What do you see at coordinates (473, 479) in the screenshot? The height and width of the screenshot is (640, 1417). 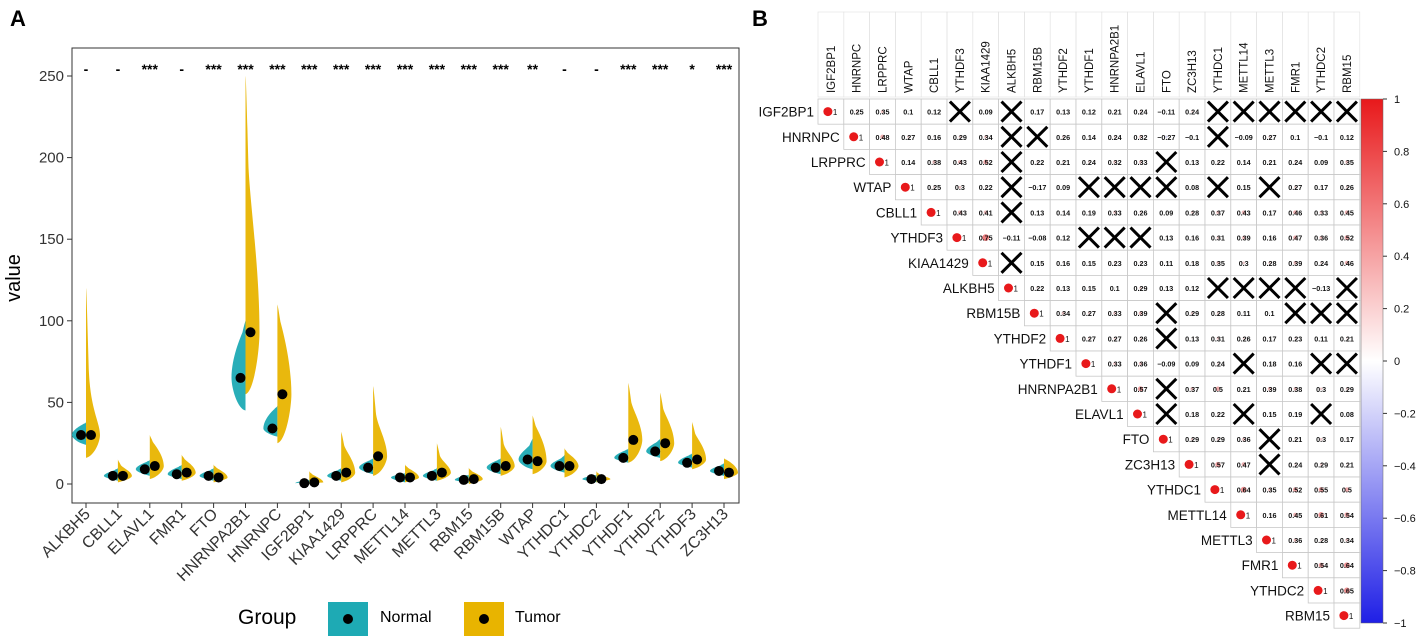 I see `median-dot-tumor-rbm15` at bounding box center [473, 479].